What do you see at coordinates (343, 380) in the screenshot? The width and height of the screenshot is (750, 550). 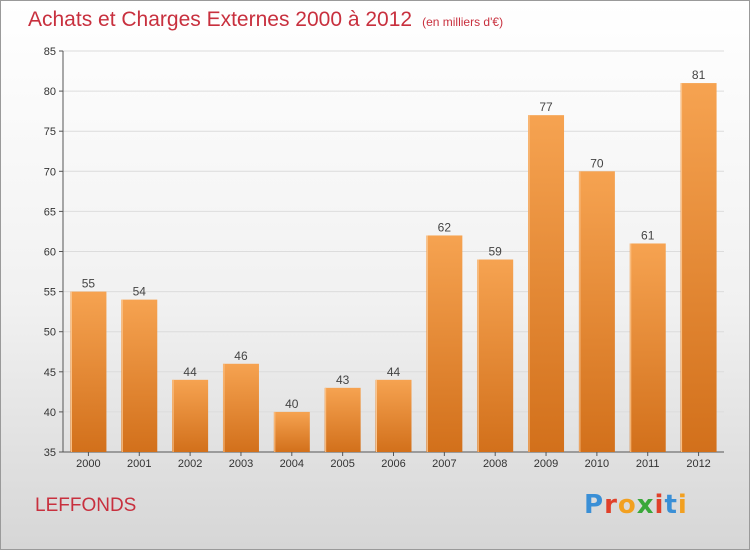 I see `data-label-2005: 43` at bounding box center [343, 380].